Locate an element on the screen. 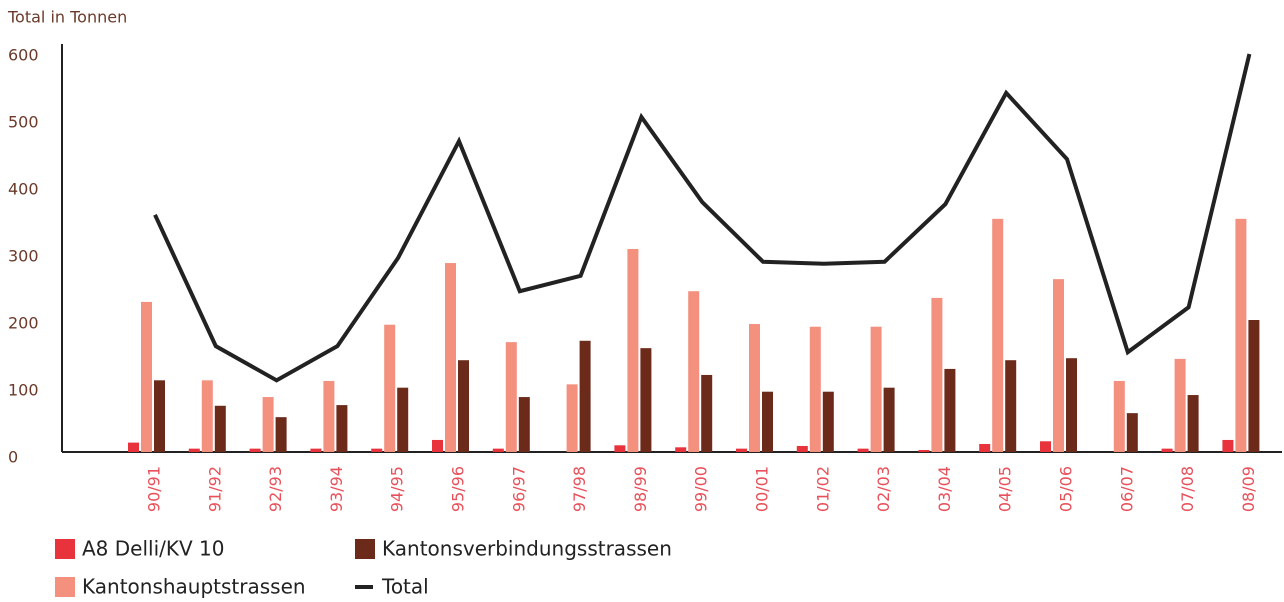 Image resolution: width=1284 pixels, height=602 pixels. x-tick-label: 05/06 is located at coordinates (1066, 489).